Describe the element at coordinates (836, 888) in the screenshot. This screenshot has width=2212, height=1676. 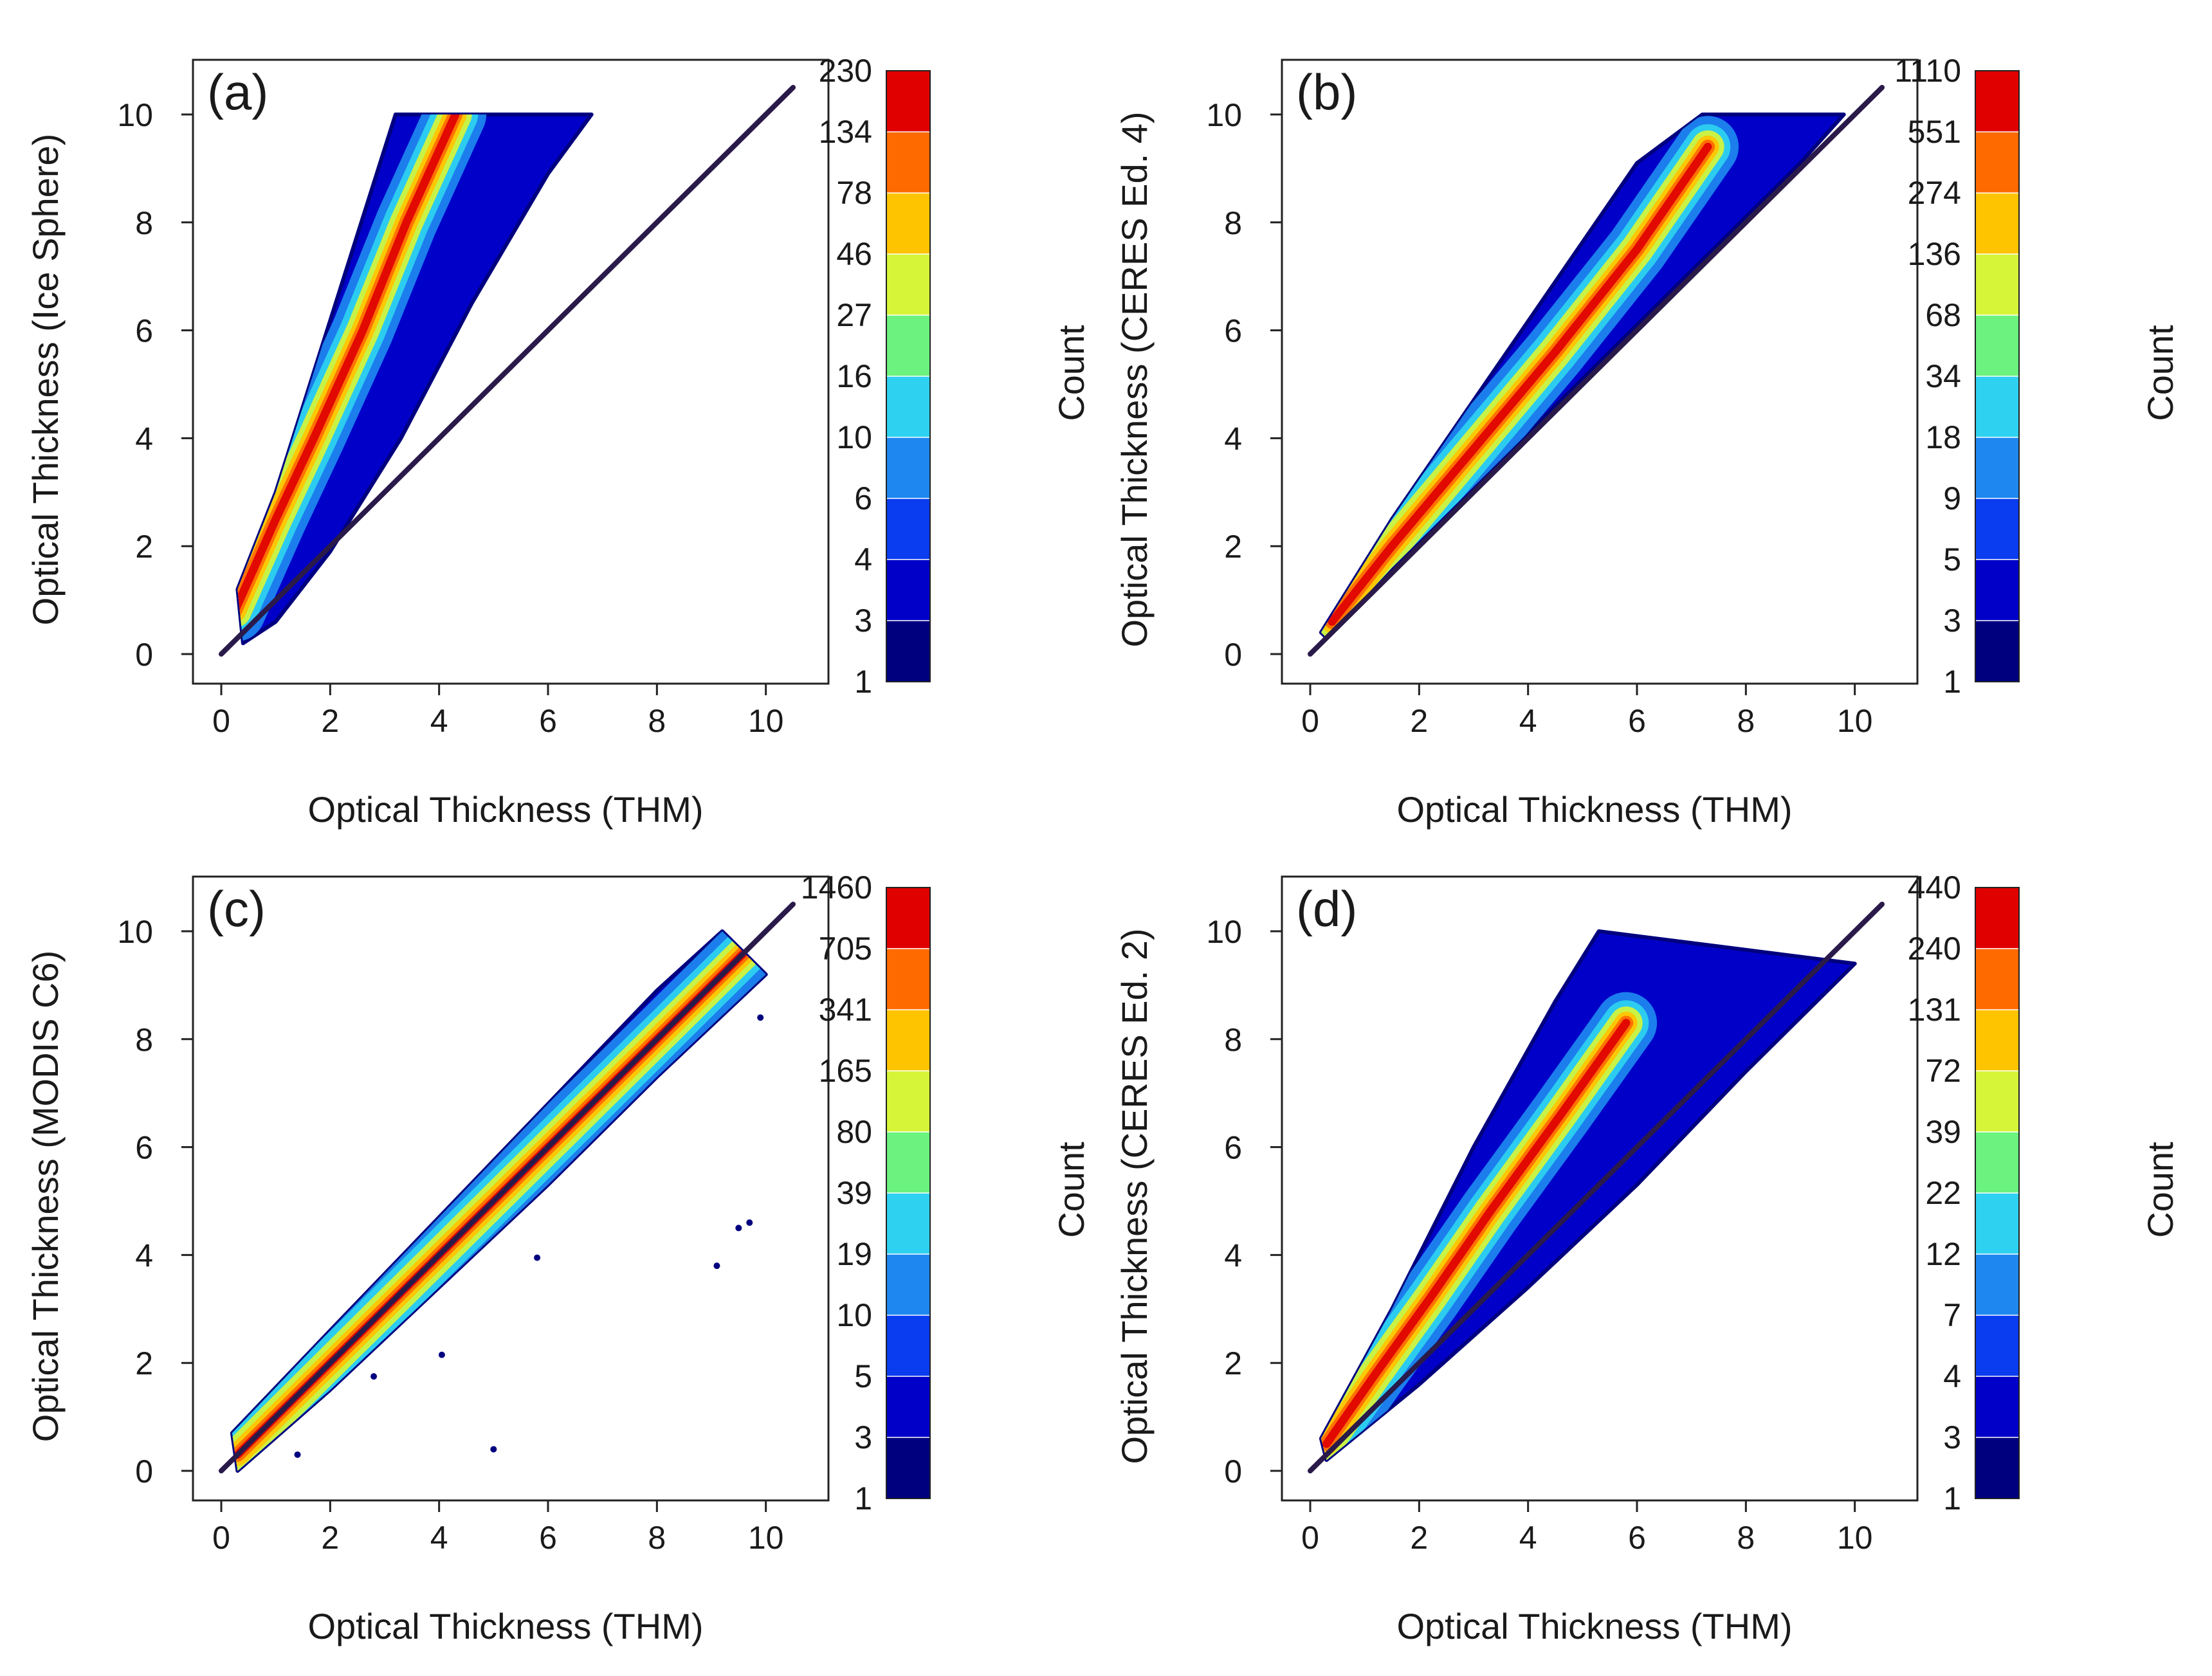
I see `colorbar-tick-label: 1460` at that location.